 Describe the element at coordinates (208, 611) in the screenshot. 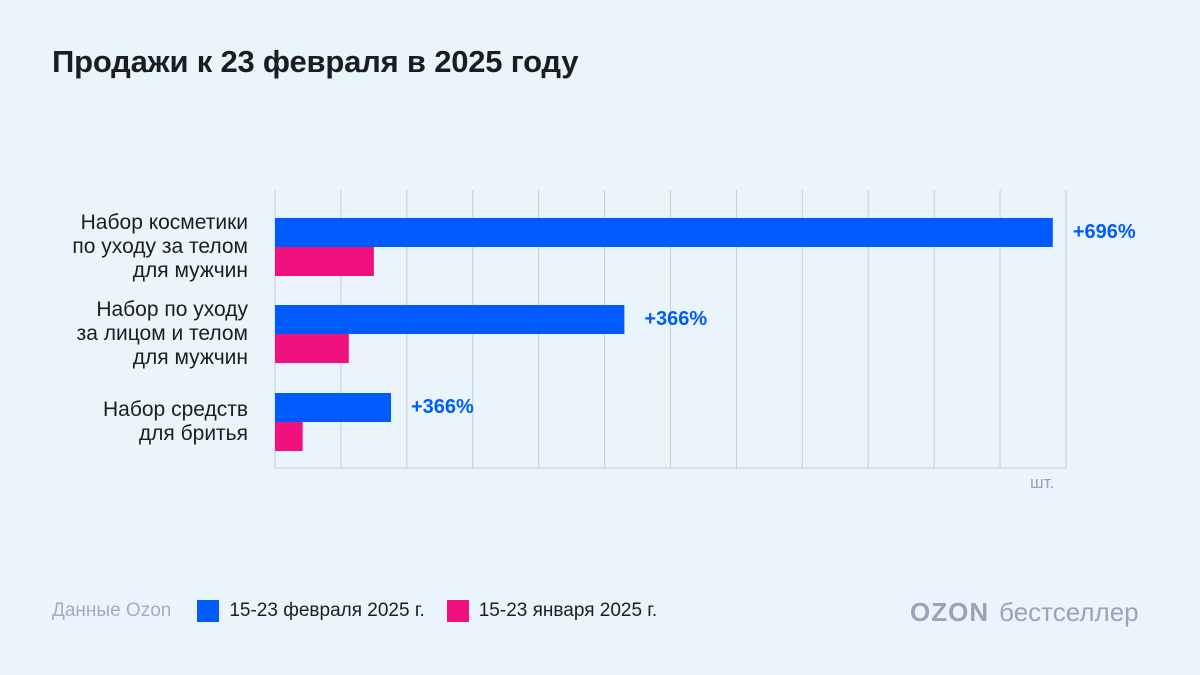

I see `legend-swatch-feb` at that location.